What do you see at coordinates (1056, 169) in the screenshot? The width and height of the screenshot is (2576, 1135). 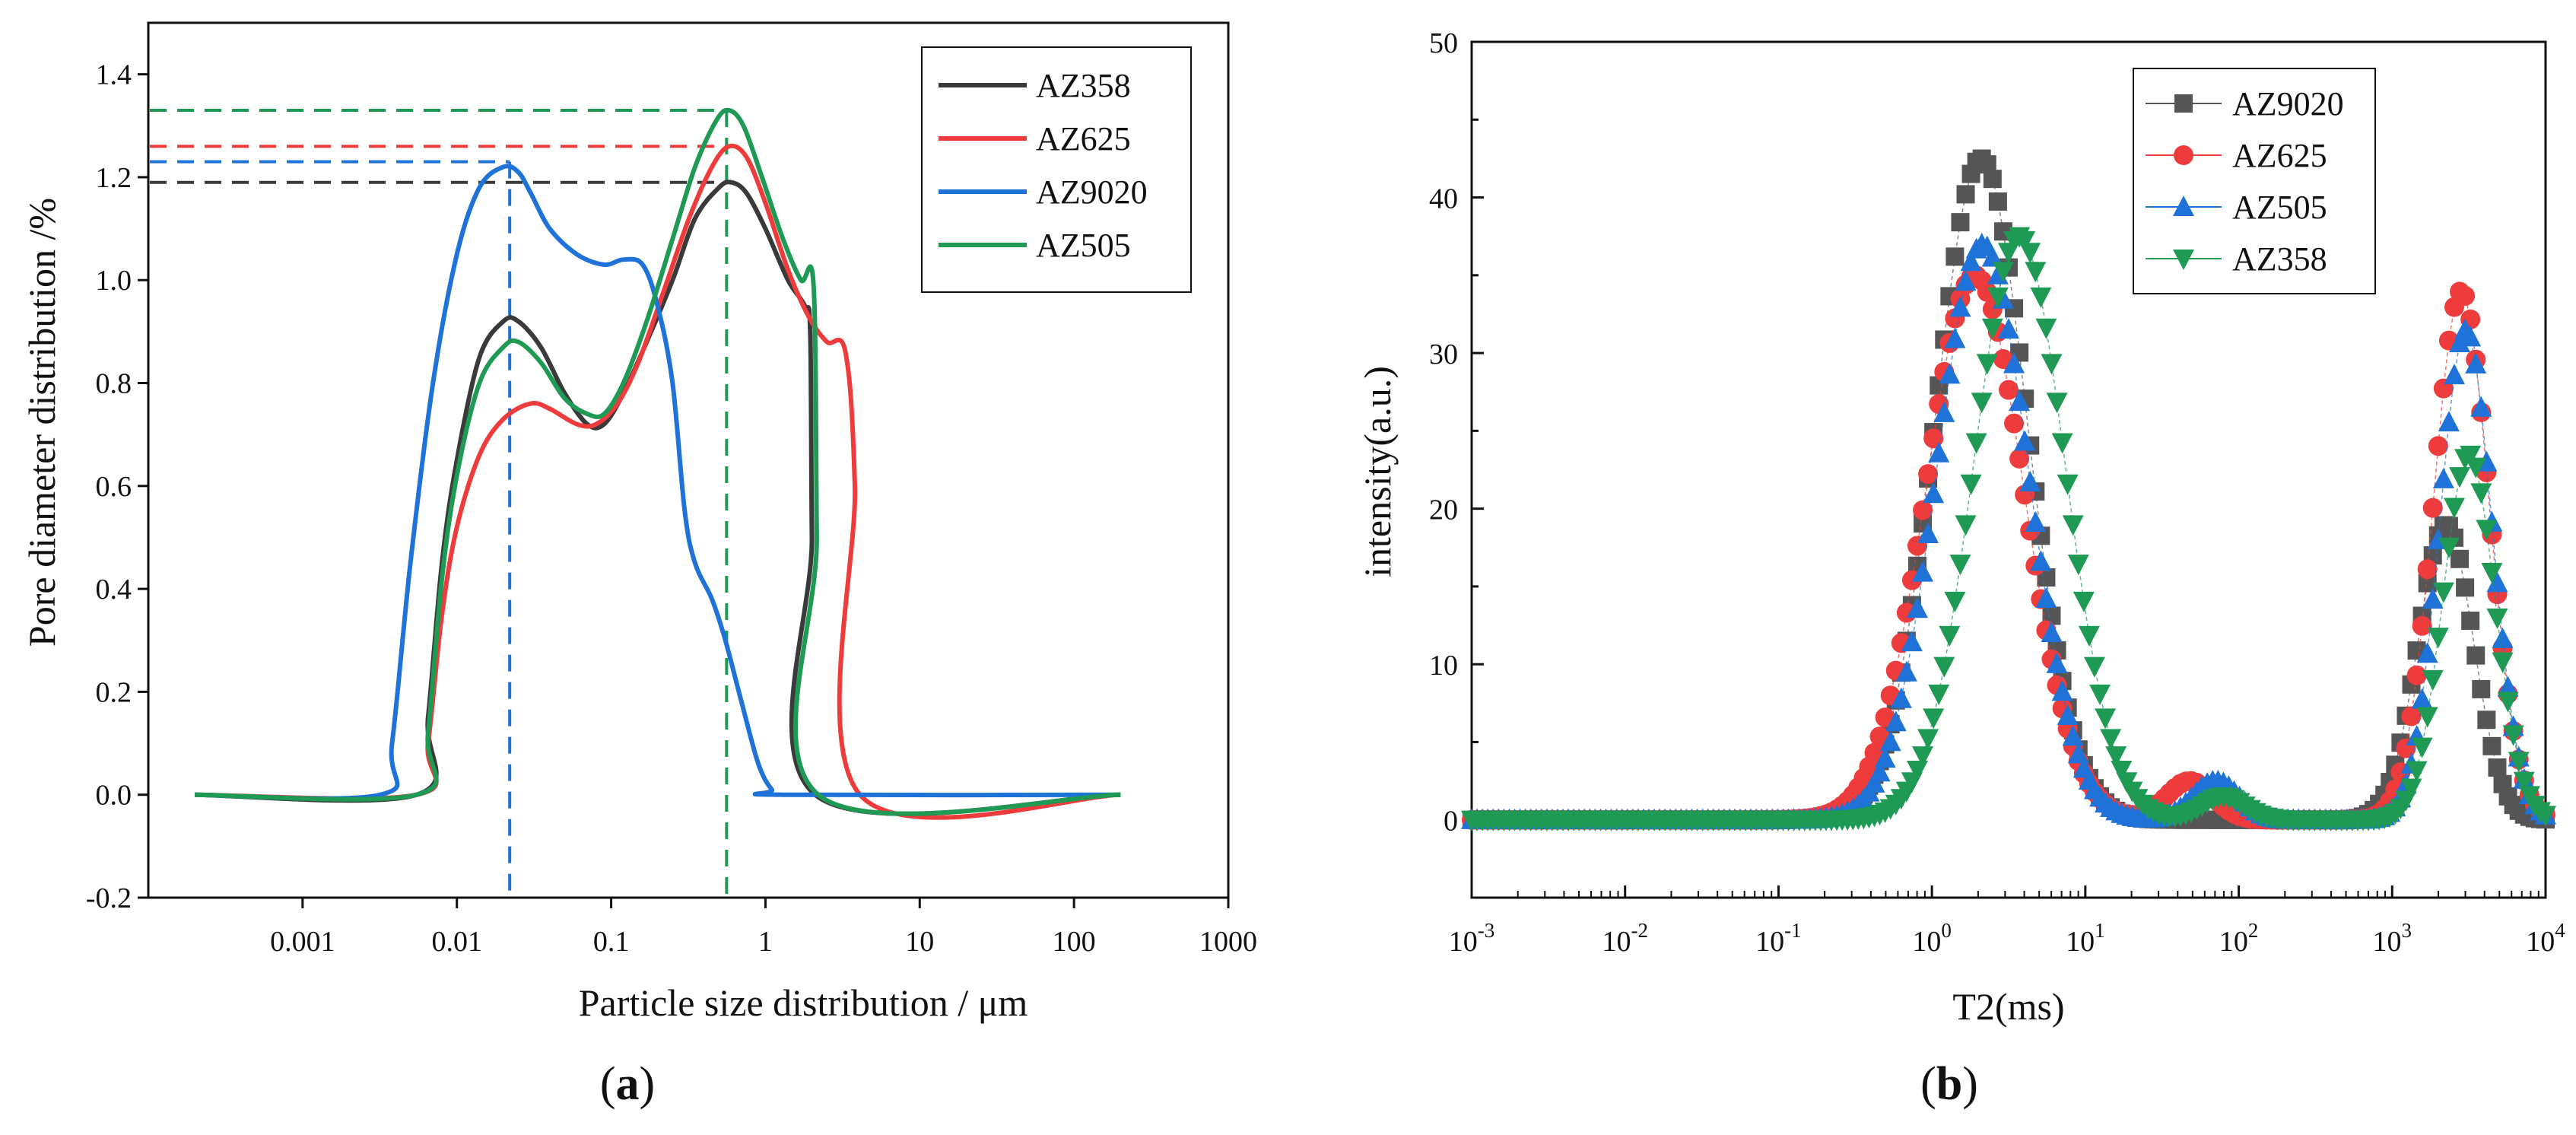 I see `panel-a-legend: AZ358 AZ625 AZ9020 AZ505` at bounding box center [1056, 169].